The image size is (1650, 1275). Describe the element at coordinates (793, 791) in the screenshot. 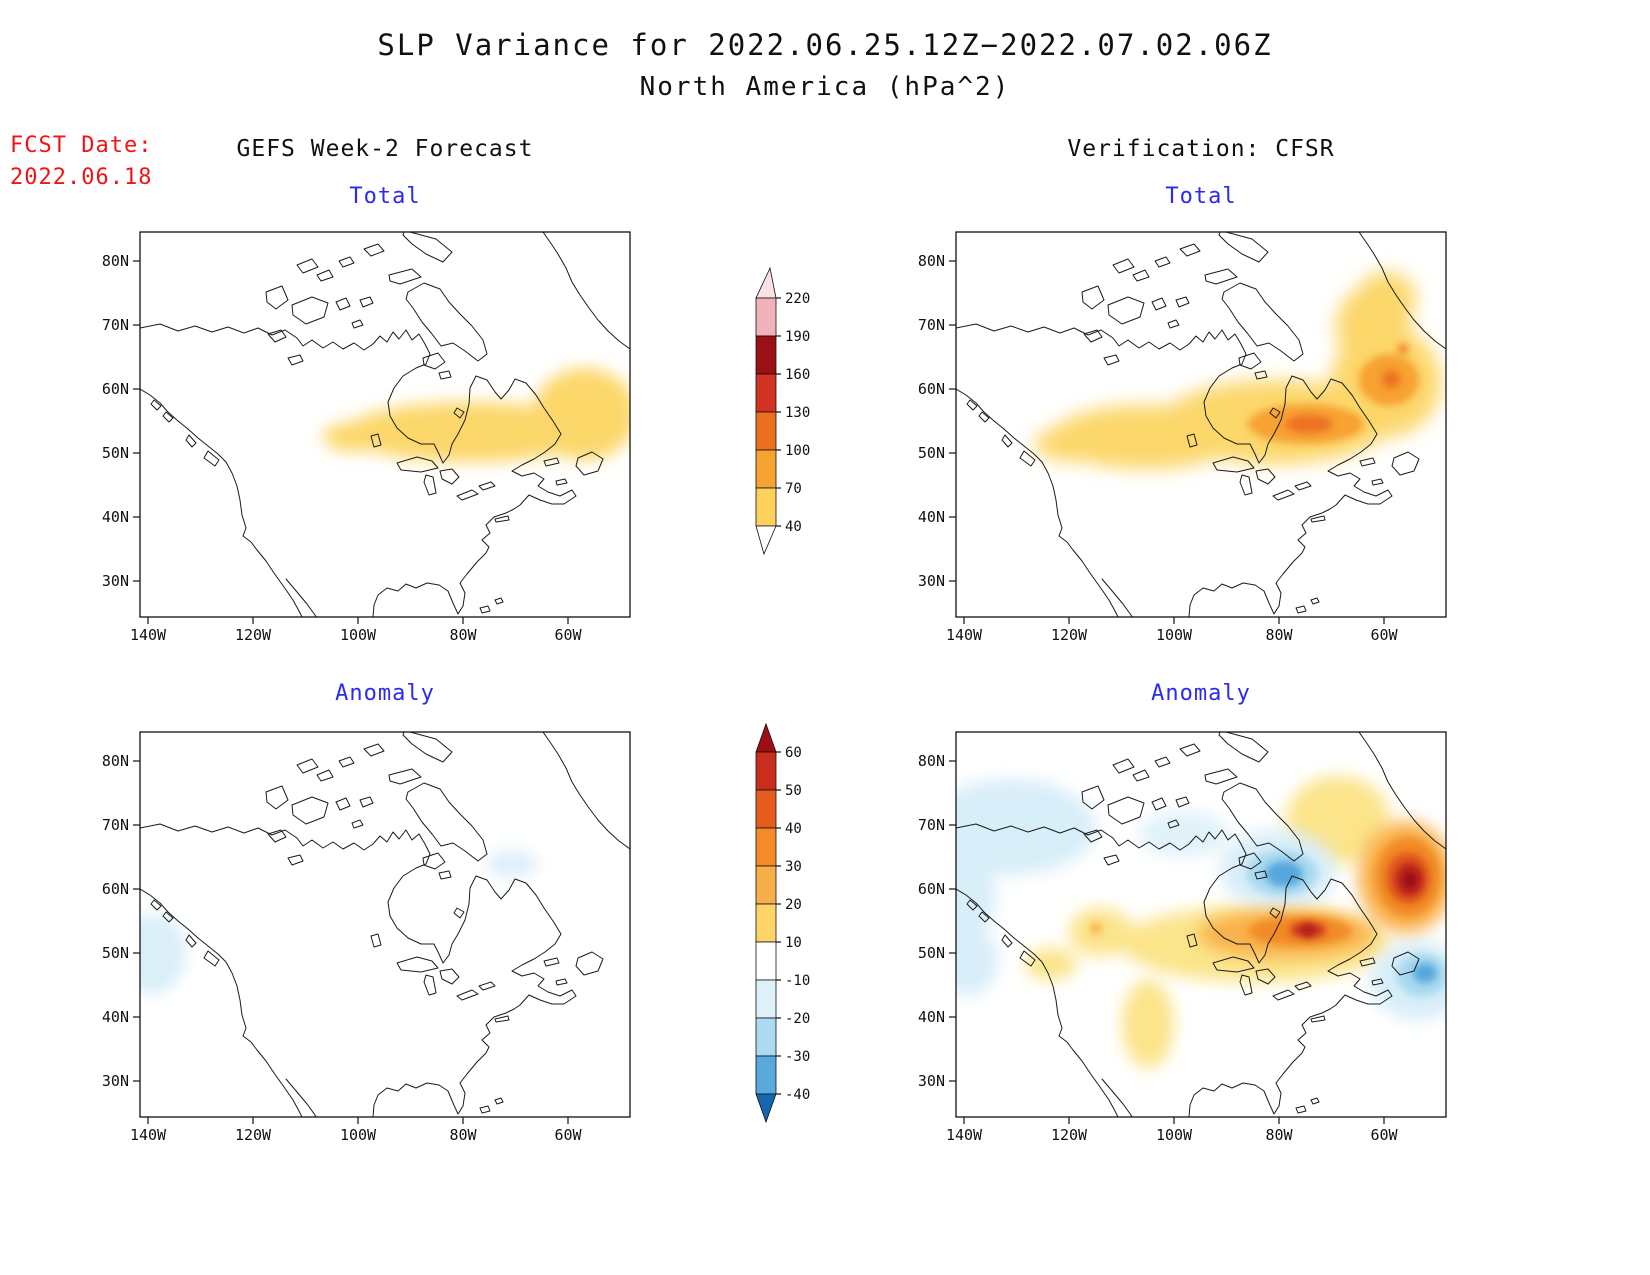

I see `svg-text: 50` at that location.